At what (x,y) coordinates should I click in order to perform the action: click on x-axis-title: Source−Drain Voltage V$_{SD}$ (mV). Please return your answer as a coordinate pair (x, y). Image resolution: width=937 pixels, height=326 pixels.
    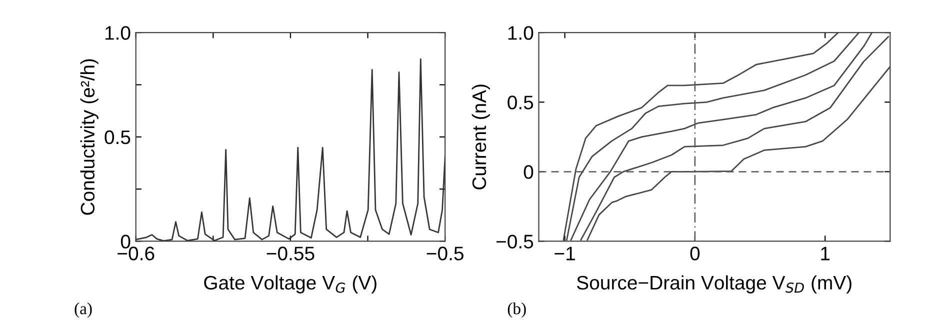
    Looking at the image, I should click on (714, 284).